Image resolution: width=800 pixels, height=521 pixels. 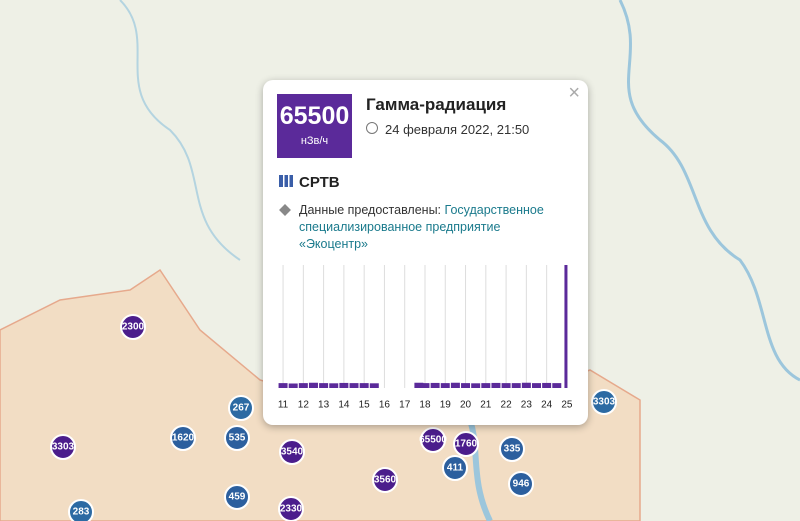 What do you see at coordinates (304, 405) in the screenshot?
I see `x-tick-label: 12` at bounding box center [304, 405].